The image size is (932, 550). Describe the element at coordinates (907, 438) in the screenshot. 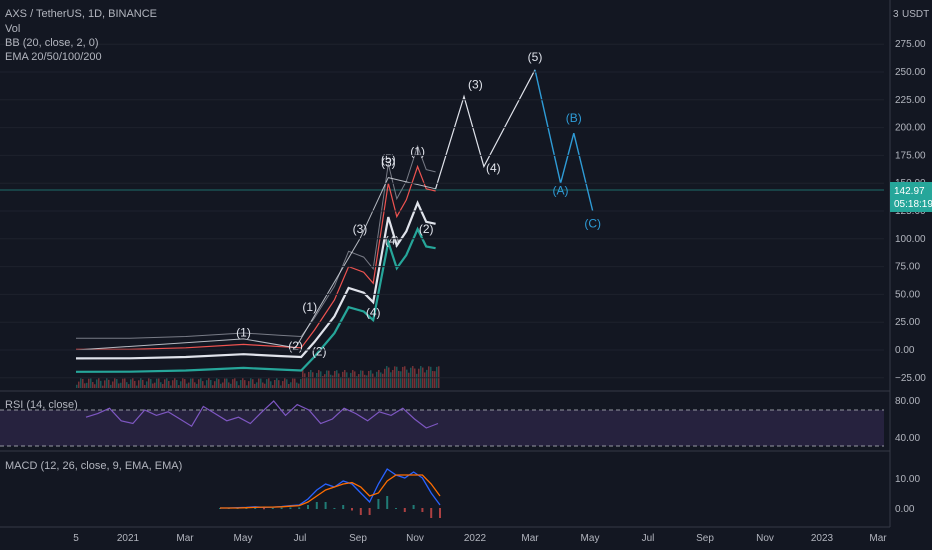

I see `rsi-tick-40: 40.00` at that location.